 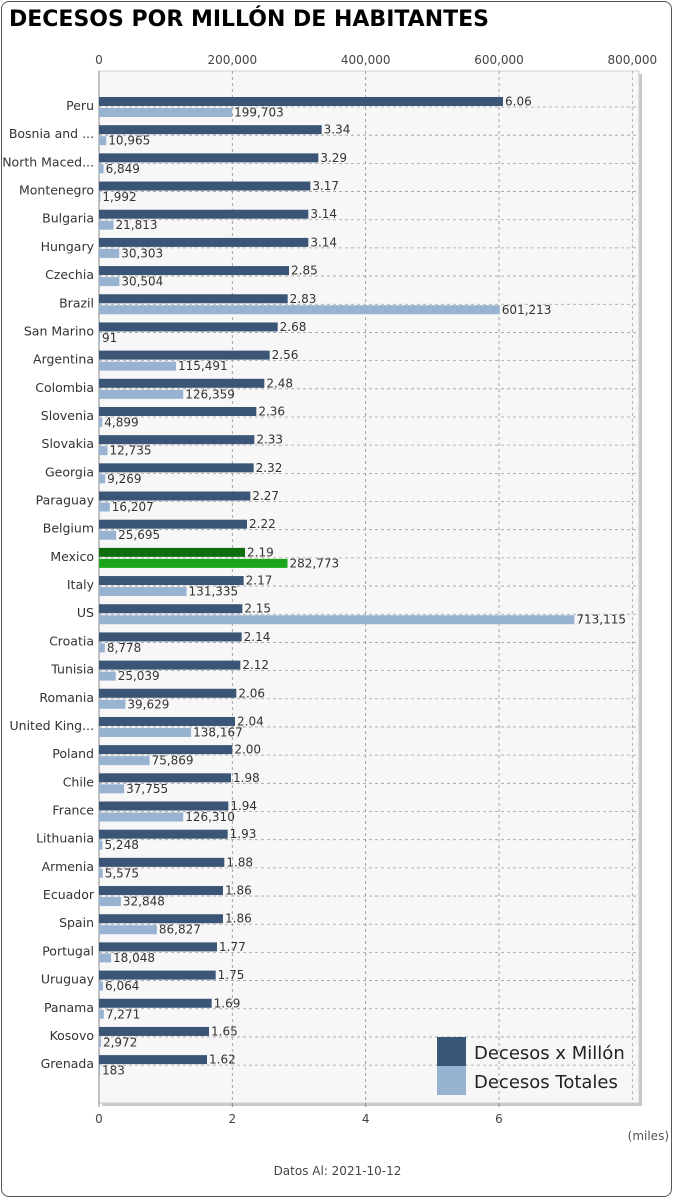 What do you see at coordinates (304, 271) in the screenshot?
I see `data-label-decesos-x-millon: 2.85` at bounding box center [304, 271].